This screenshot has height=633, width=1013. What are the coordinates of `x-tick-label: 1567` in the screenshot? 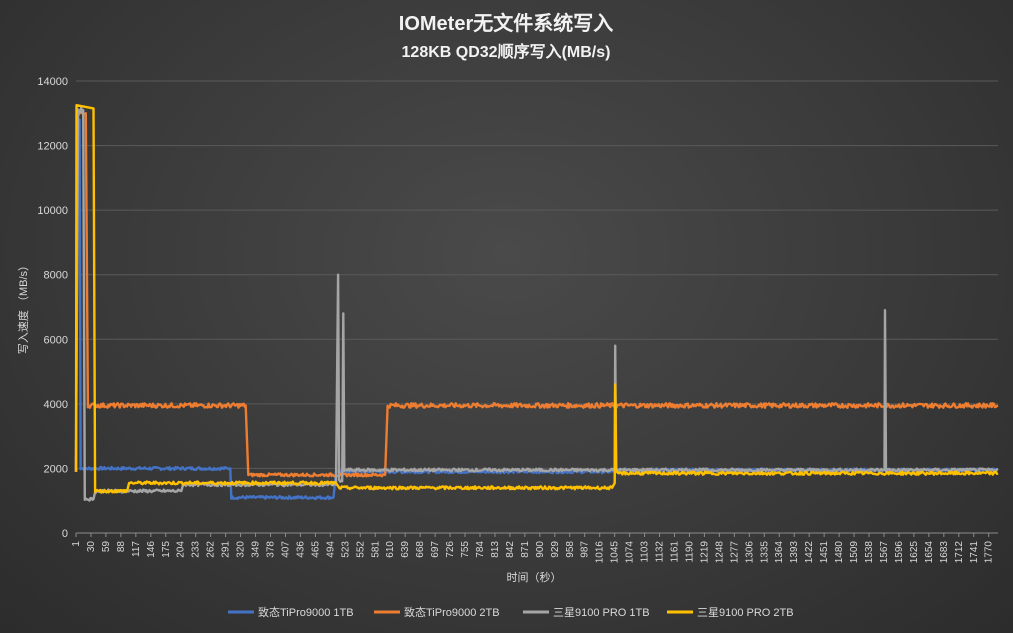 It's located at (884, 552).